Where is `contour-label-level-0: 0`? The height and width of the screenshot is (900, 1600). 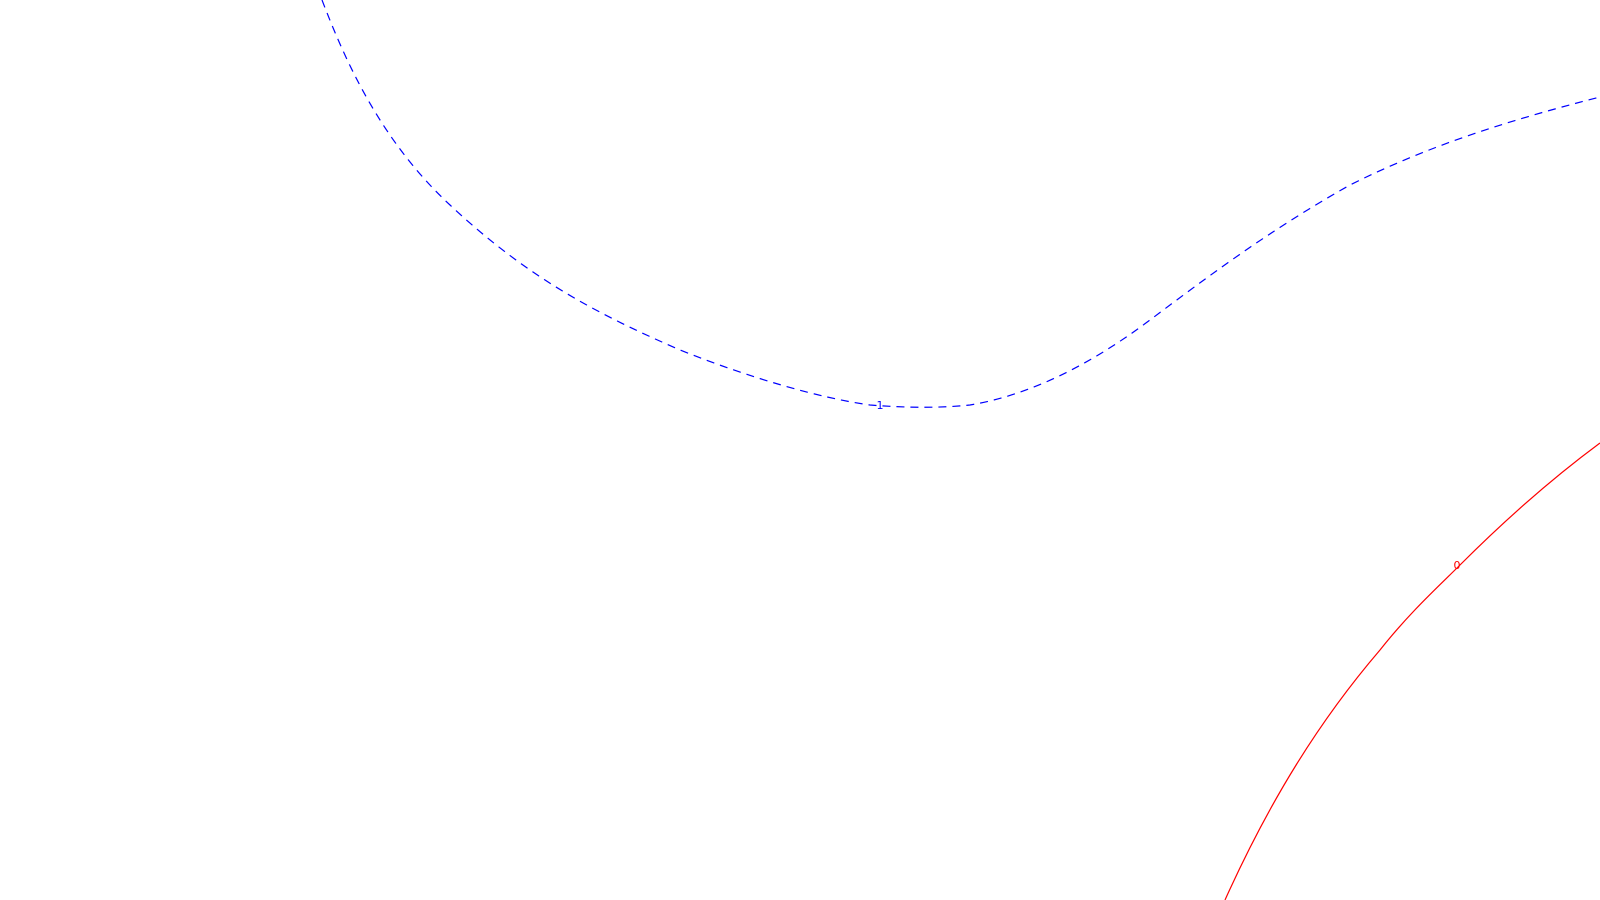
contour-label-level-0: 0 is located at coordinates (1457, 565).